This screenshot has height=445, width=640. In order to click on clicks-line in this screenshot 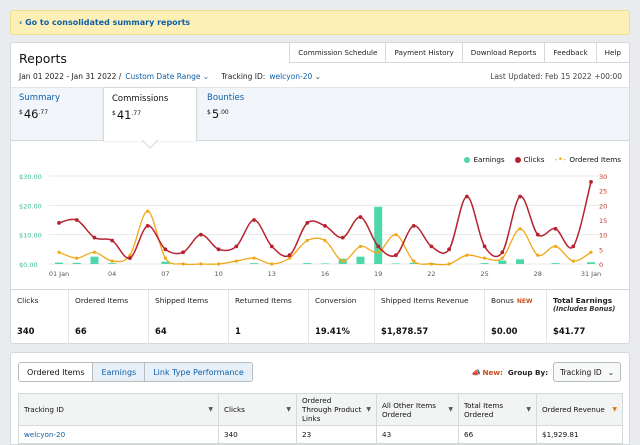, I will do `click(325, 220)`.